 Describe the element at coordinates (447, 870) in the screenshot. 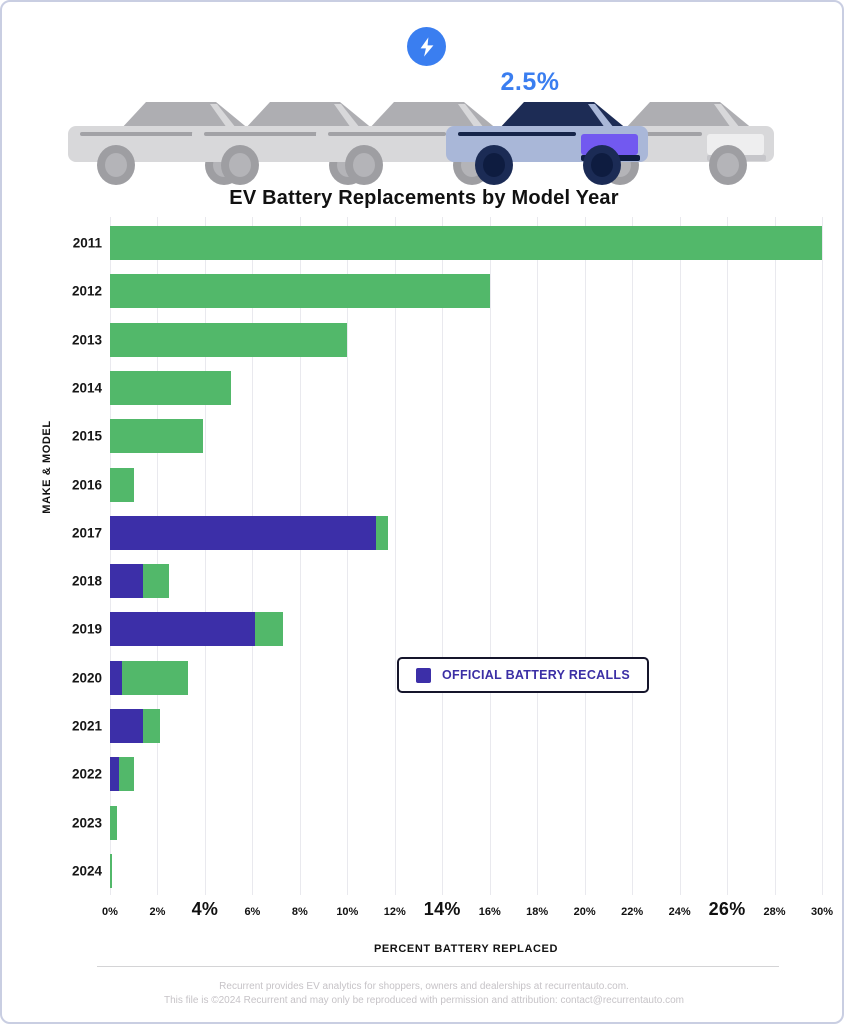

I see `bar-row-2024: 2024` at that location.